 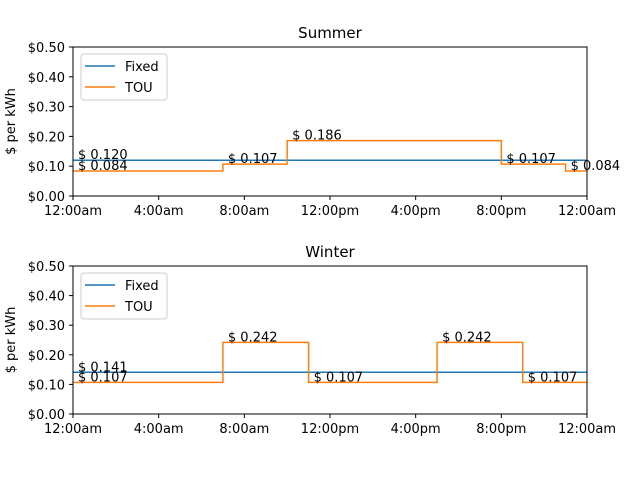 I want to click on data-label: $ 0.120, so click(x=103, y=155).